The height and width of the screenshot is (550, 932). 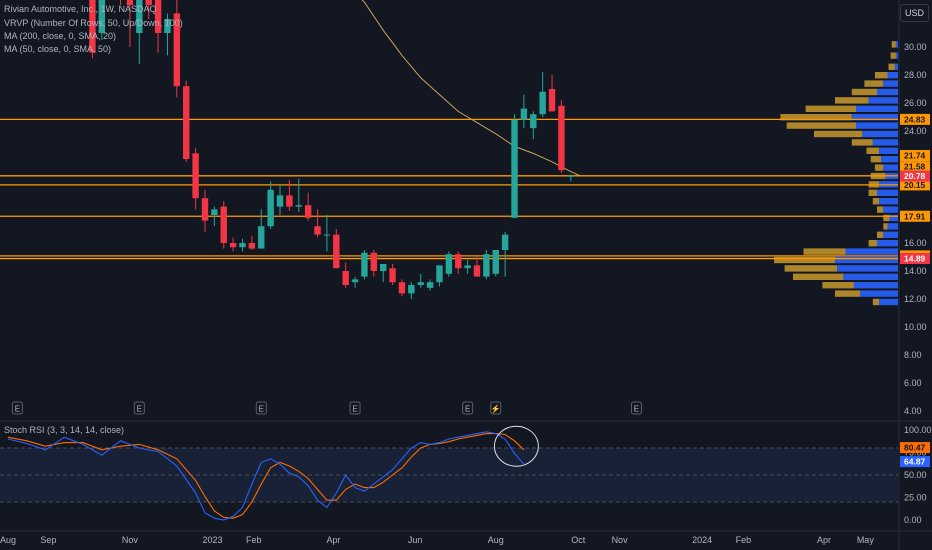 I want to click on legend-ma50: MA (50, close, 0, SMA, 50), so click(x=58, y=49).